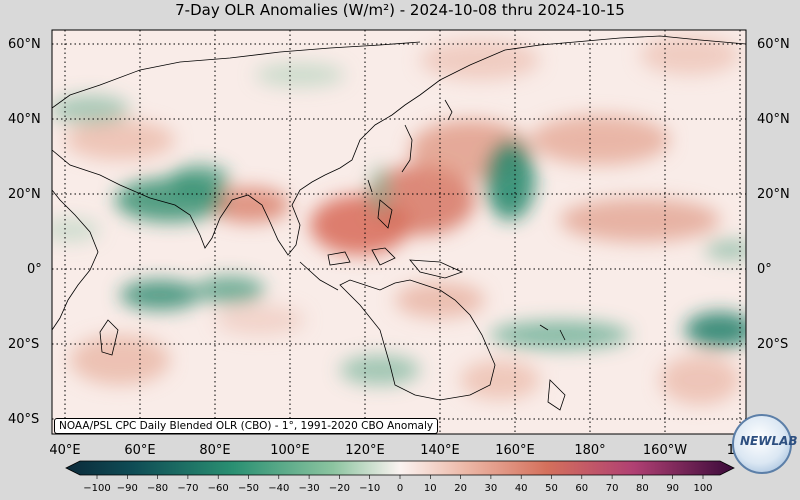 The image size is (800, 500). I want to click on colorbar-tick-label: 0, so click(400, 488).